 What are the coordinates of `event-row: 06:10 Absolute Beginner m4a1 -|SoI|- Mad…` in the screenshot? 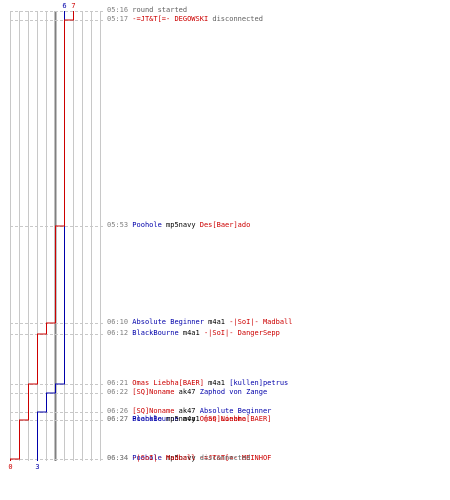 It's located at (199, 322).